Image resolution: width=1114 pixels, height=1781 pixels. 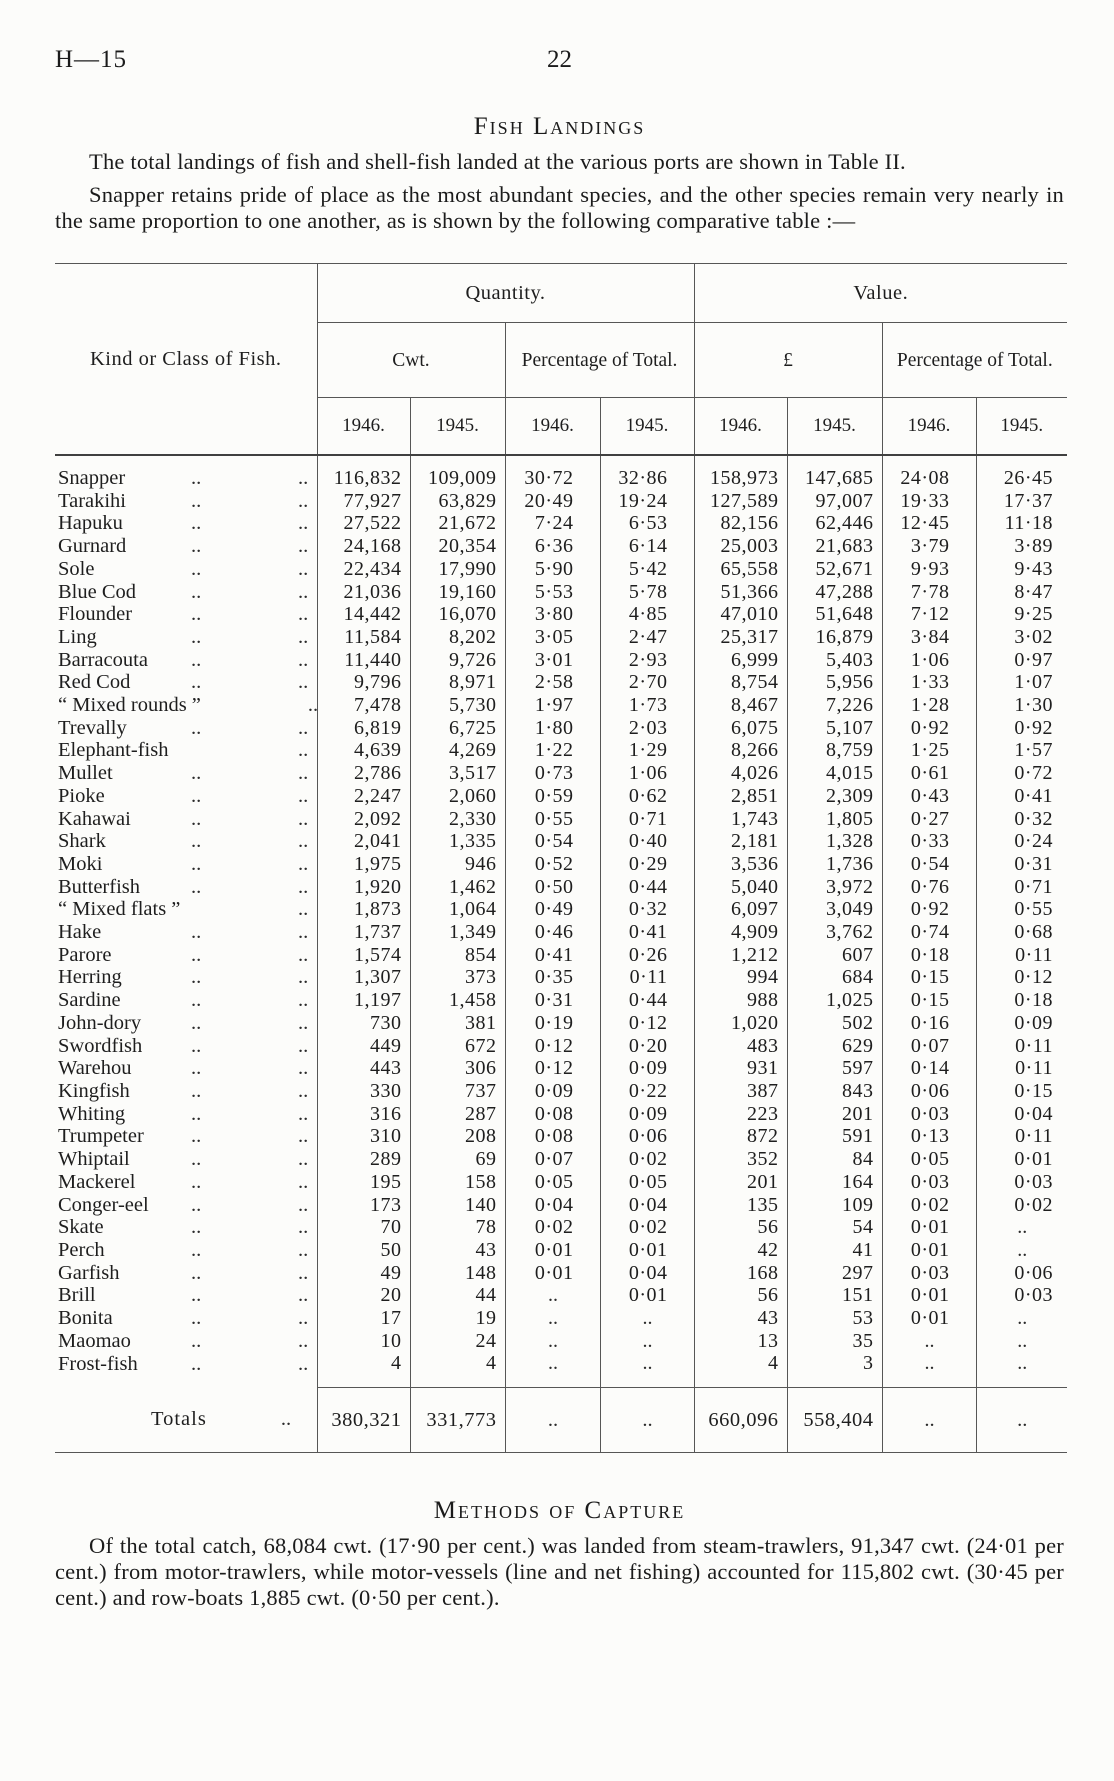 What do you see at coordinates (457, 1420) in the screenshot?
I see `totals-value-cell: 331,773` at bounding box center [457, 1420].